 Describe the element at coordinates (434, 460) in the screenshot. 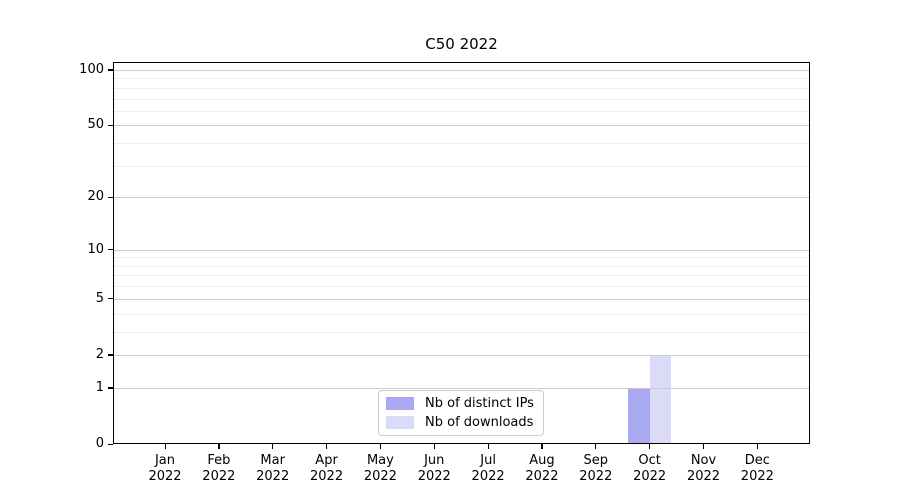

I see `x-tick-label-line: Jun` at that location.